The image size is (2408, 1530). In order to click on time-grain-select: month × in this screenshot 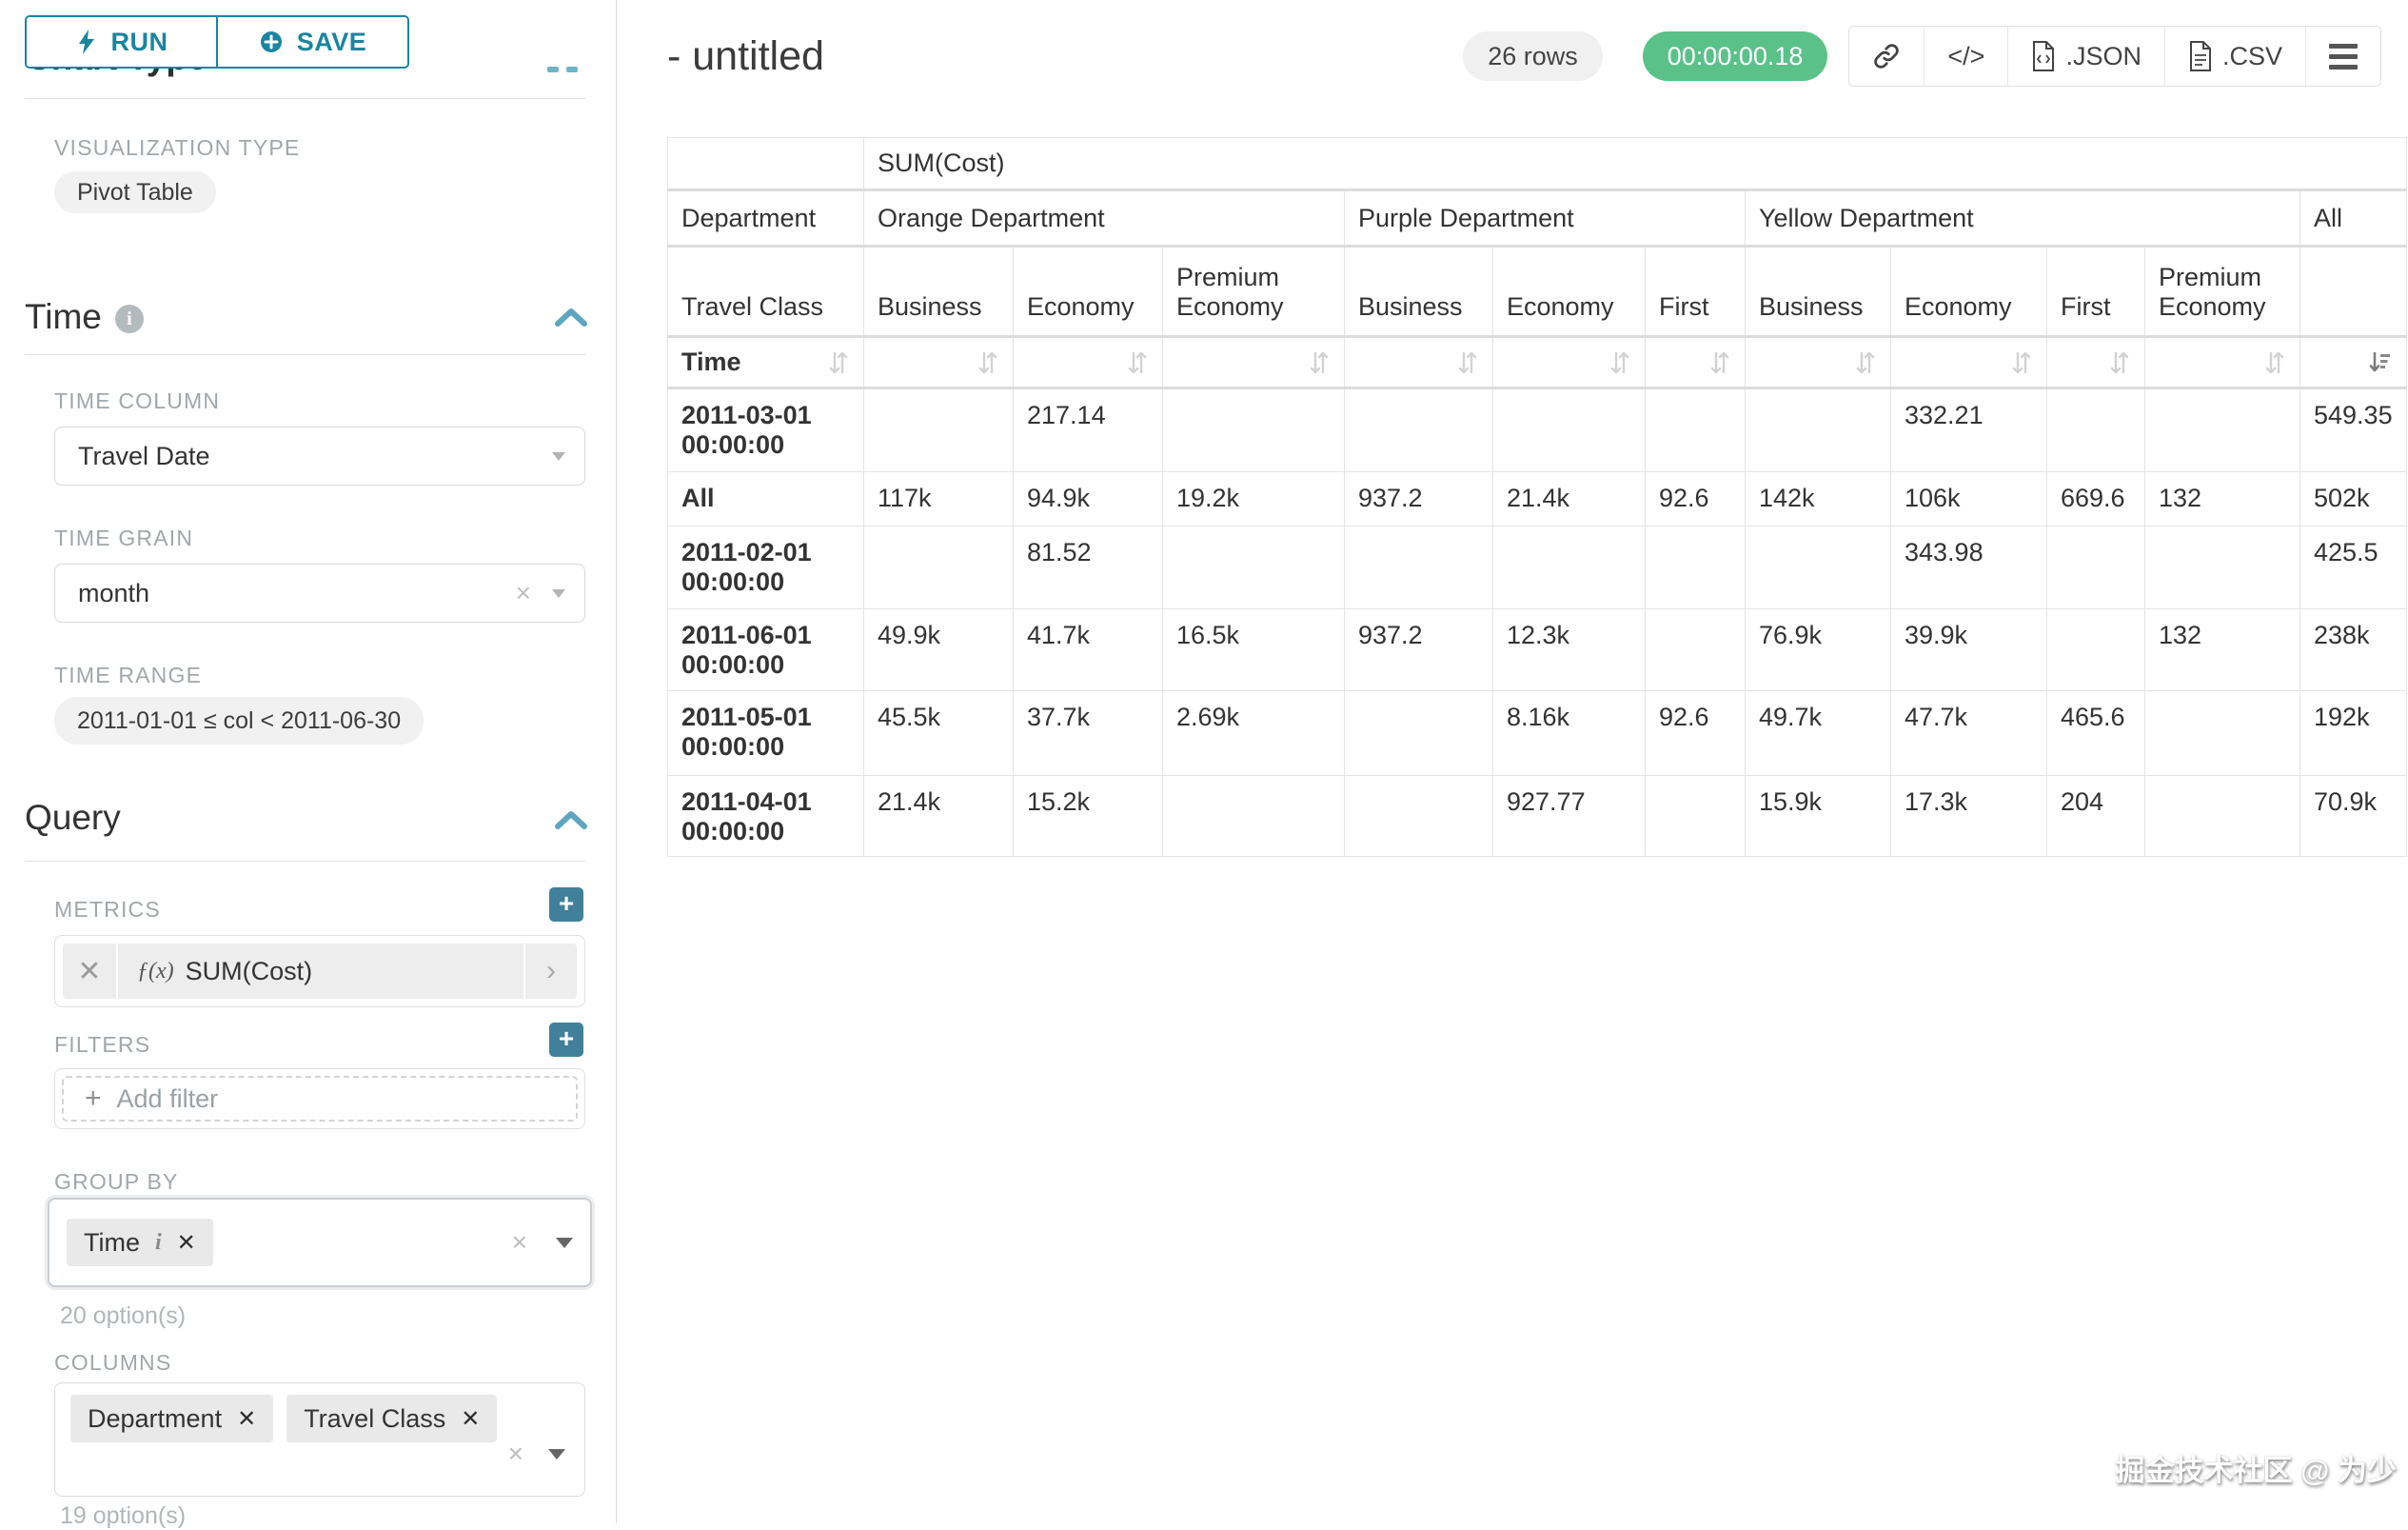, I will do `click(319, 594)`.